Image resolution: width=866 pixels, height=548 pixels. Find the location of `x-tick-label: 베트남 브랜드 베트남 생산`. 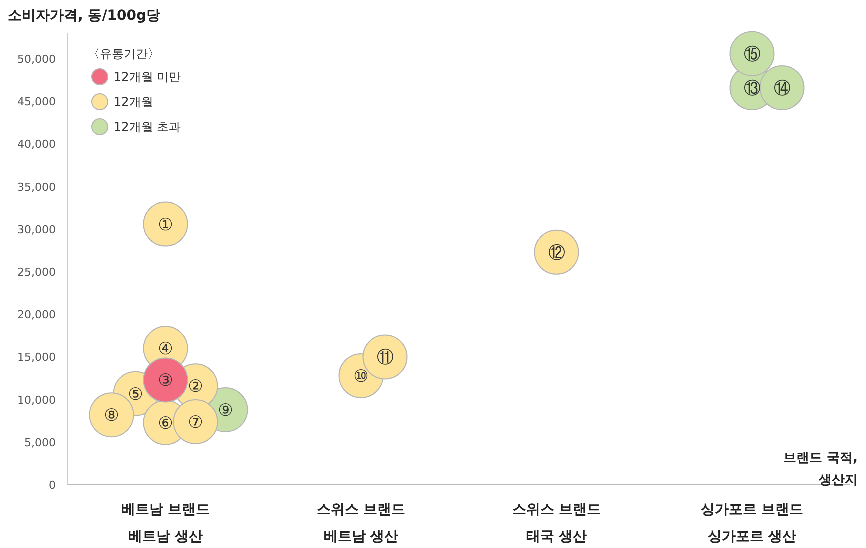

x-tick-label: 베트남 브랜드 베트남 생산 is located at coordinates (165, 523).